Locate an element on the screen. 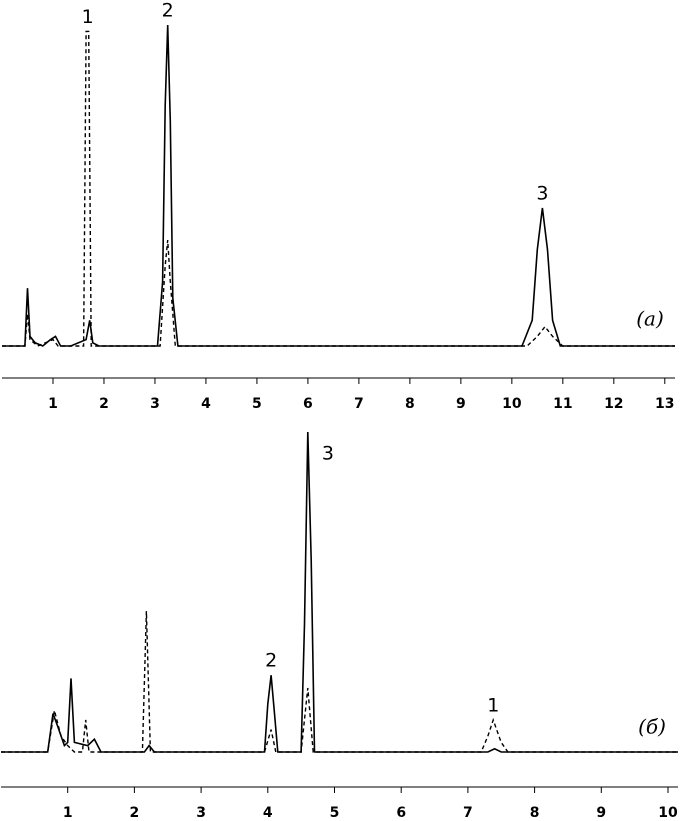 The image size is (680, 821). x-tick-label: 12 is located at coordinates (613, 404).